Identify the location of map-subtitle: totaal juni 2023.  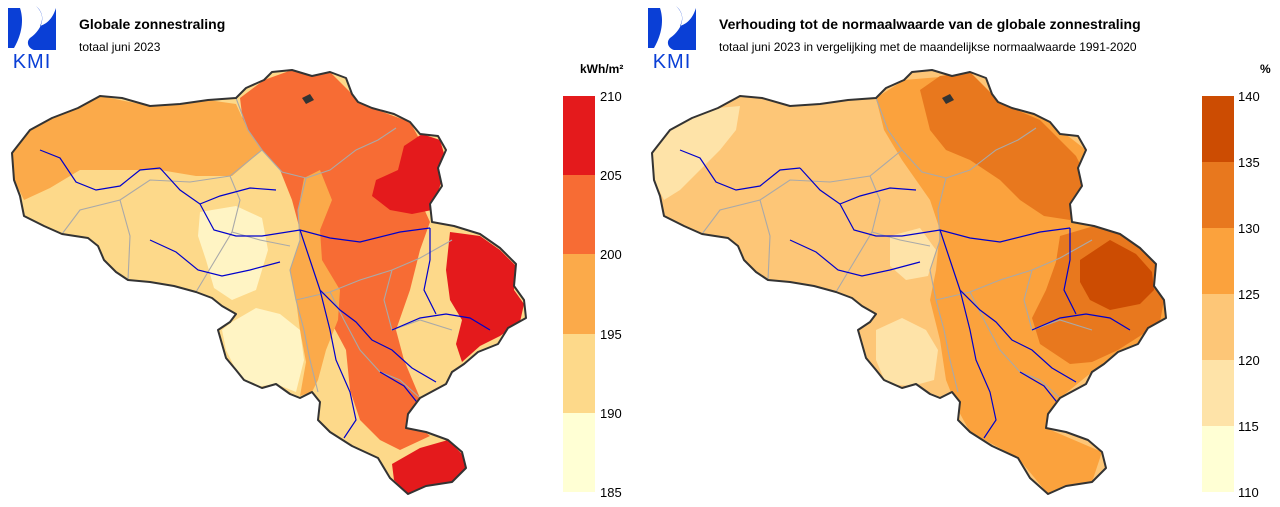
(120, 47).